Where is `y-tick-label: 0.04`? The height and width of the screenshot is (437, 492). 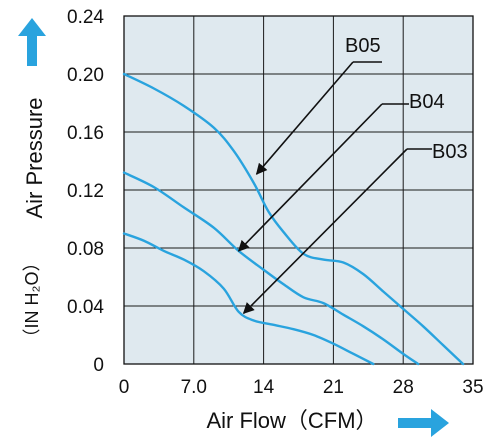 y-tick-label: 0.04 is located at coordinates (85, 307).